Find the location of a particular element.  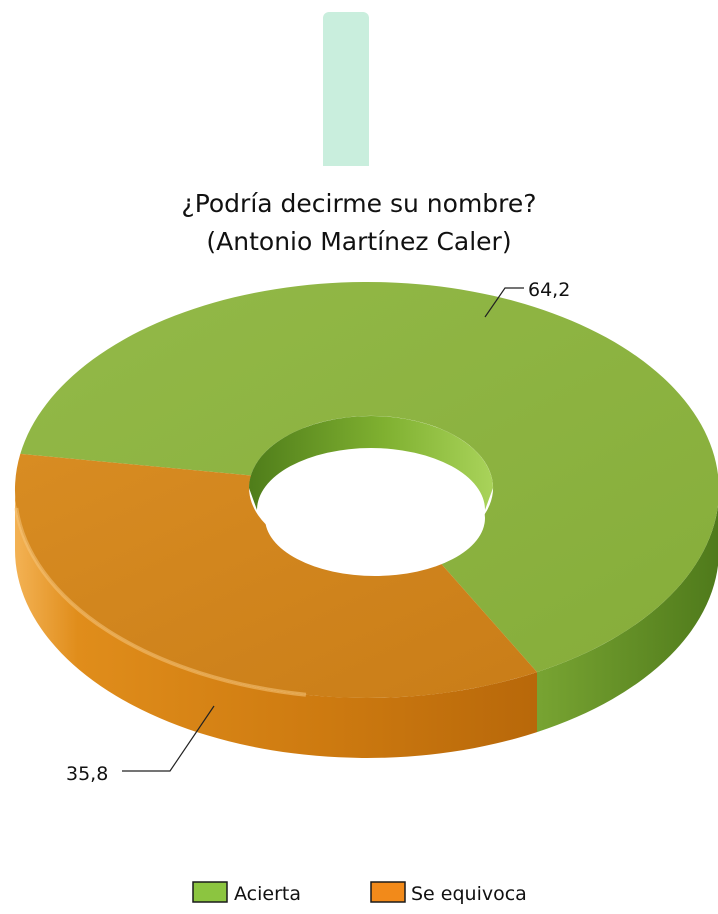

chart-subtitle: (Antonio Martínez Caler) is located at coordinates (359, 241).